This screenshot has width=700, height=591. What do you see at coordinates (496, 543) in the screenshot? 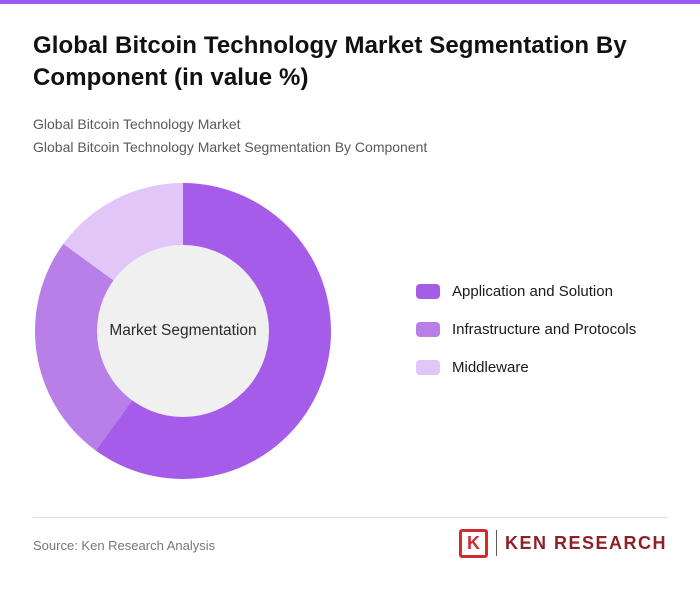
I see `logo-separator` at bounding box center [496, 543].